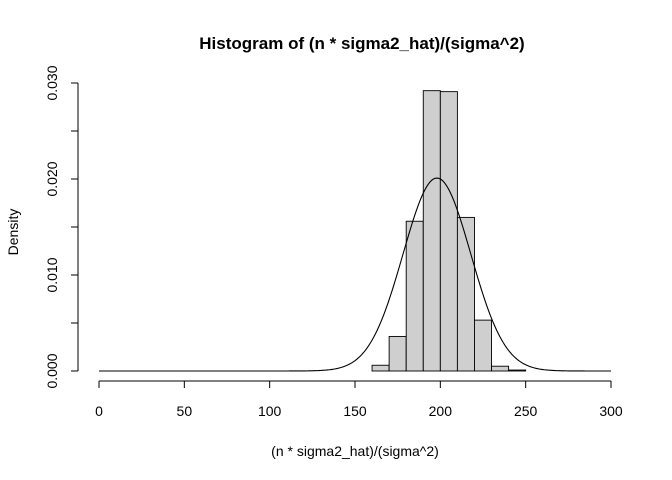 This screenshot has height=480, width=672. What do you see at coordinates (185, 411) in the screenshot?
I see `x-tick-label: 50` at bounding box center [185, 411].